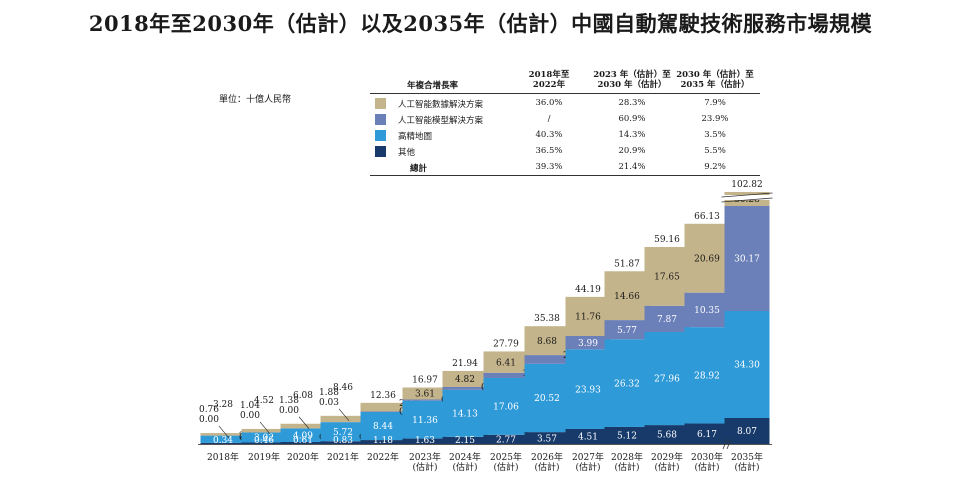 The width and height of the screenshot is (961, 503). What do you see at coordinates (329, 393) in the screenshot?
I see `bar-value-label: 1.88` at bounding box center [329, 393].